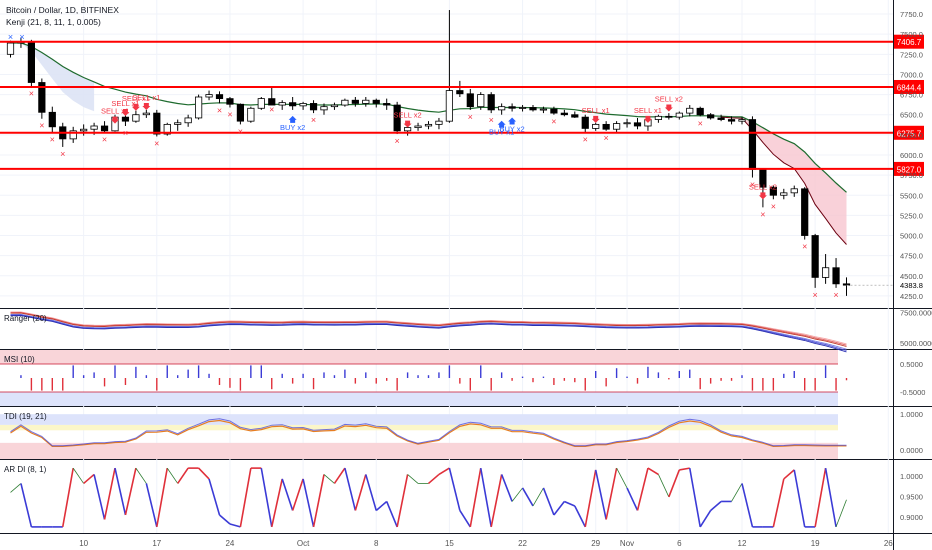 The height and width of the screenshot is (550, 932). What do you see at coordinates (25, 318) in the screenshot?
I see `pane-title: Ranger (20)` at bounding box center [25, 318].